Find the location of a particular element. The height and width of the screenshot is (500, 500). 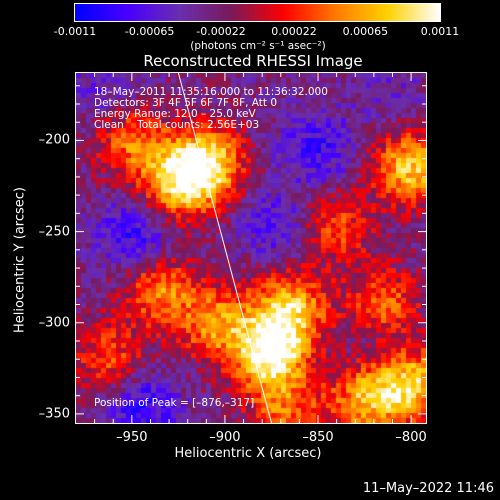

colorbar-frame is located at coordinates (257, 12).